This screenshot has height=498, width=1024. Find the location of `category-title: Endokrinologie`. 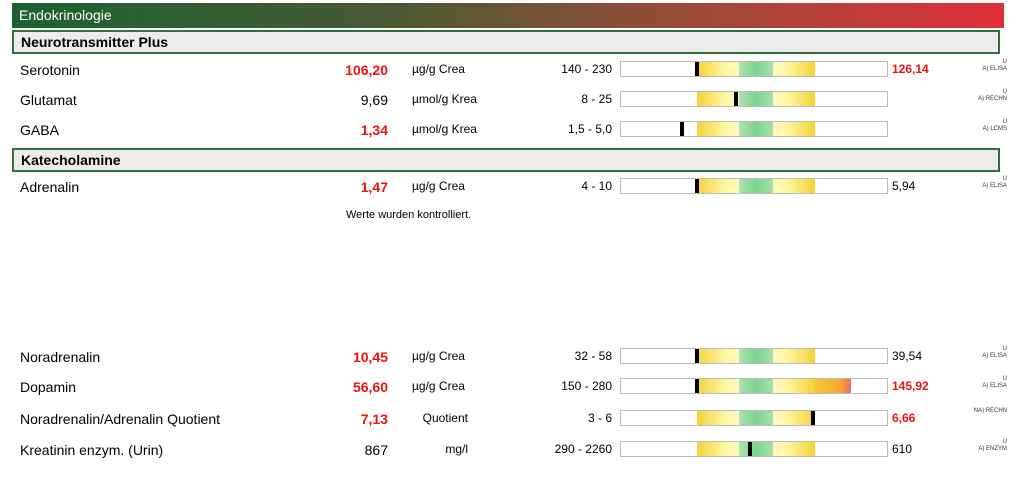

category-title: Endokrinologie is located at coordinates (65, 15).